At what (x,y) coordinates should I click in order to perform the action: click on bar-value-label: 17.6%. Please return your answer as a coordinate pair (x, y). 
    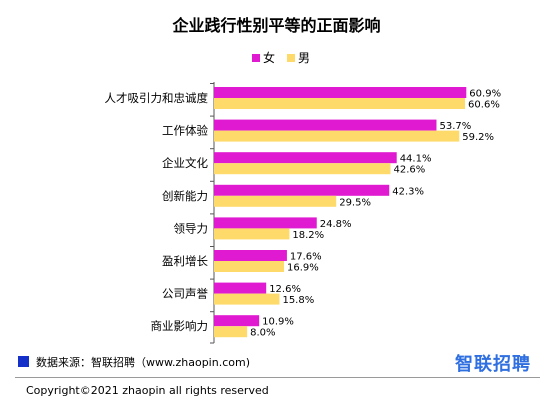
    Looking at the image, I should click on (306, 257).